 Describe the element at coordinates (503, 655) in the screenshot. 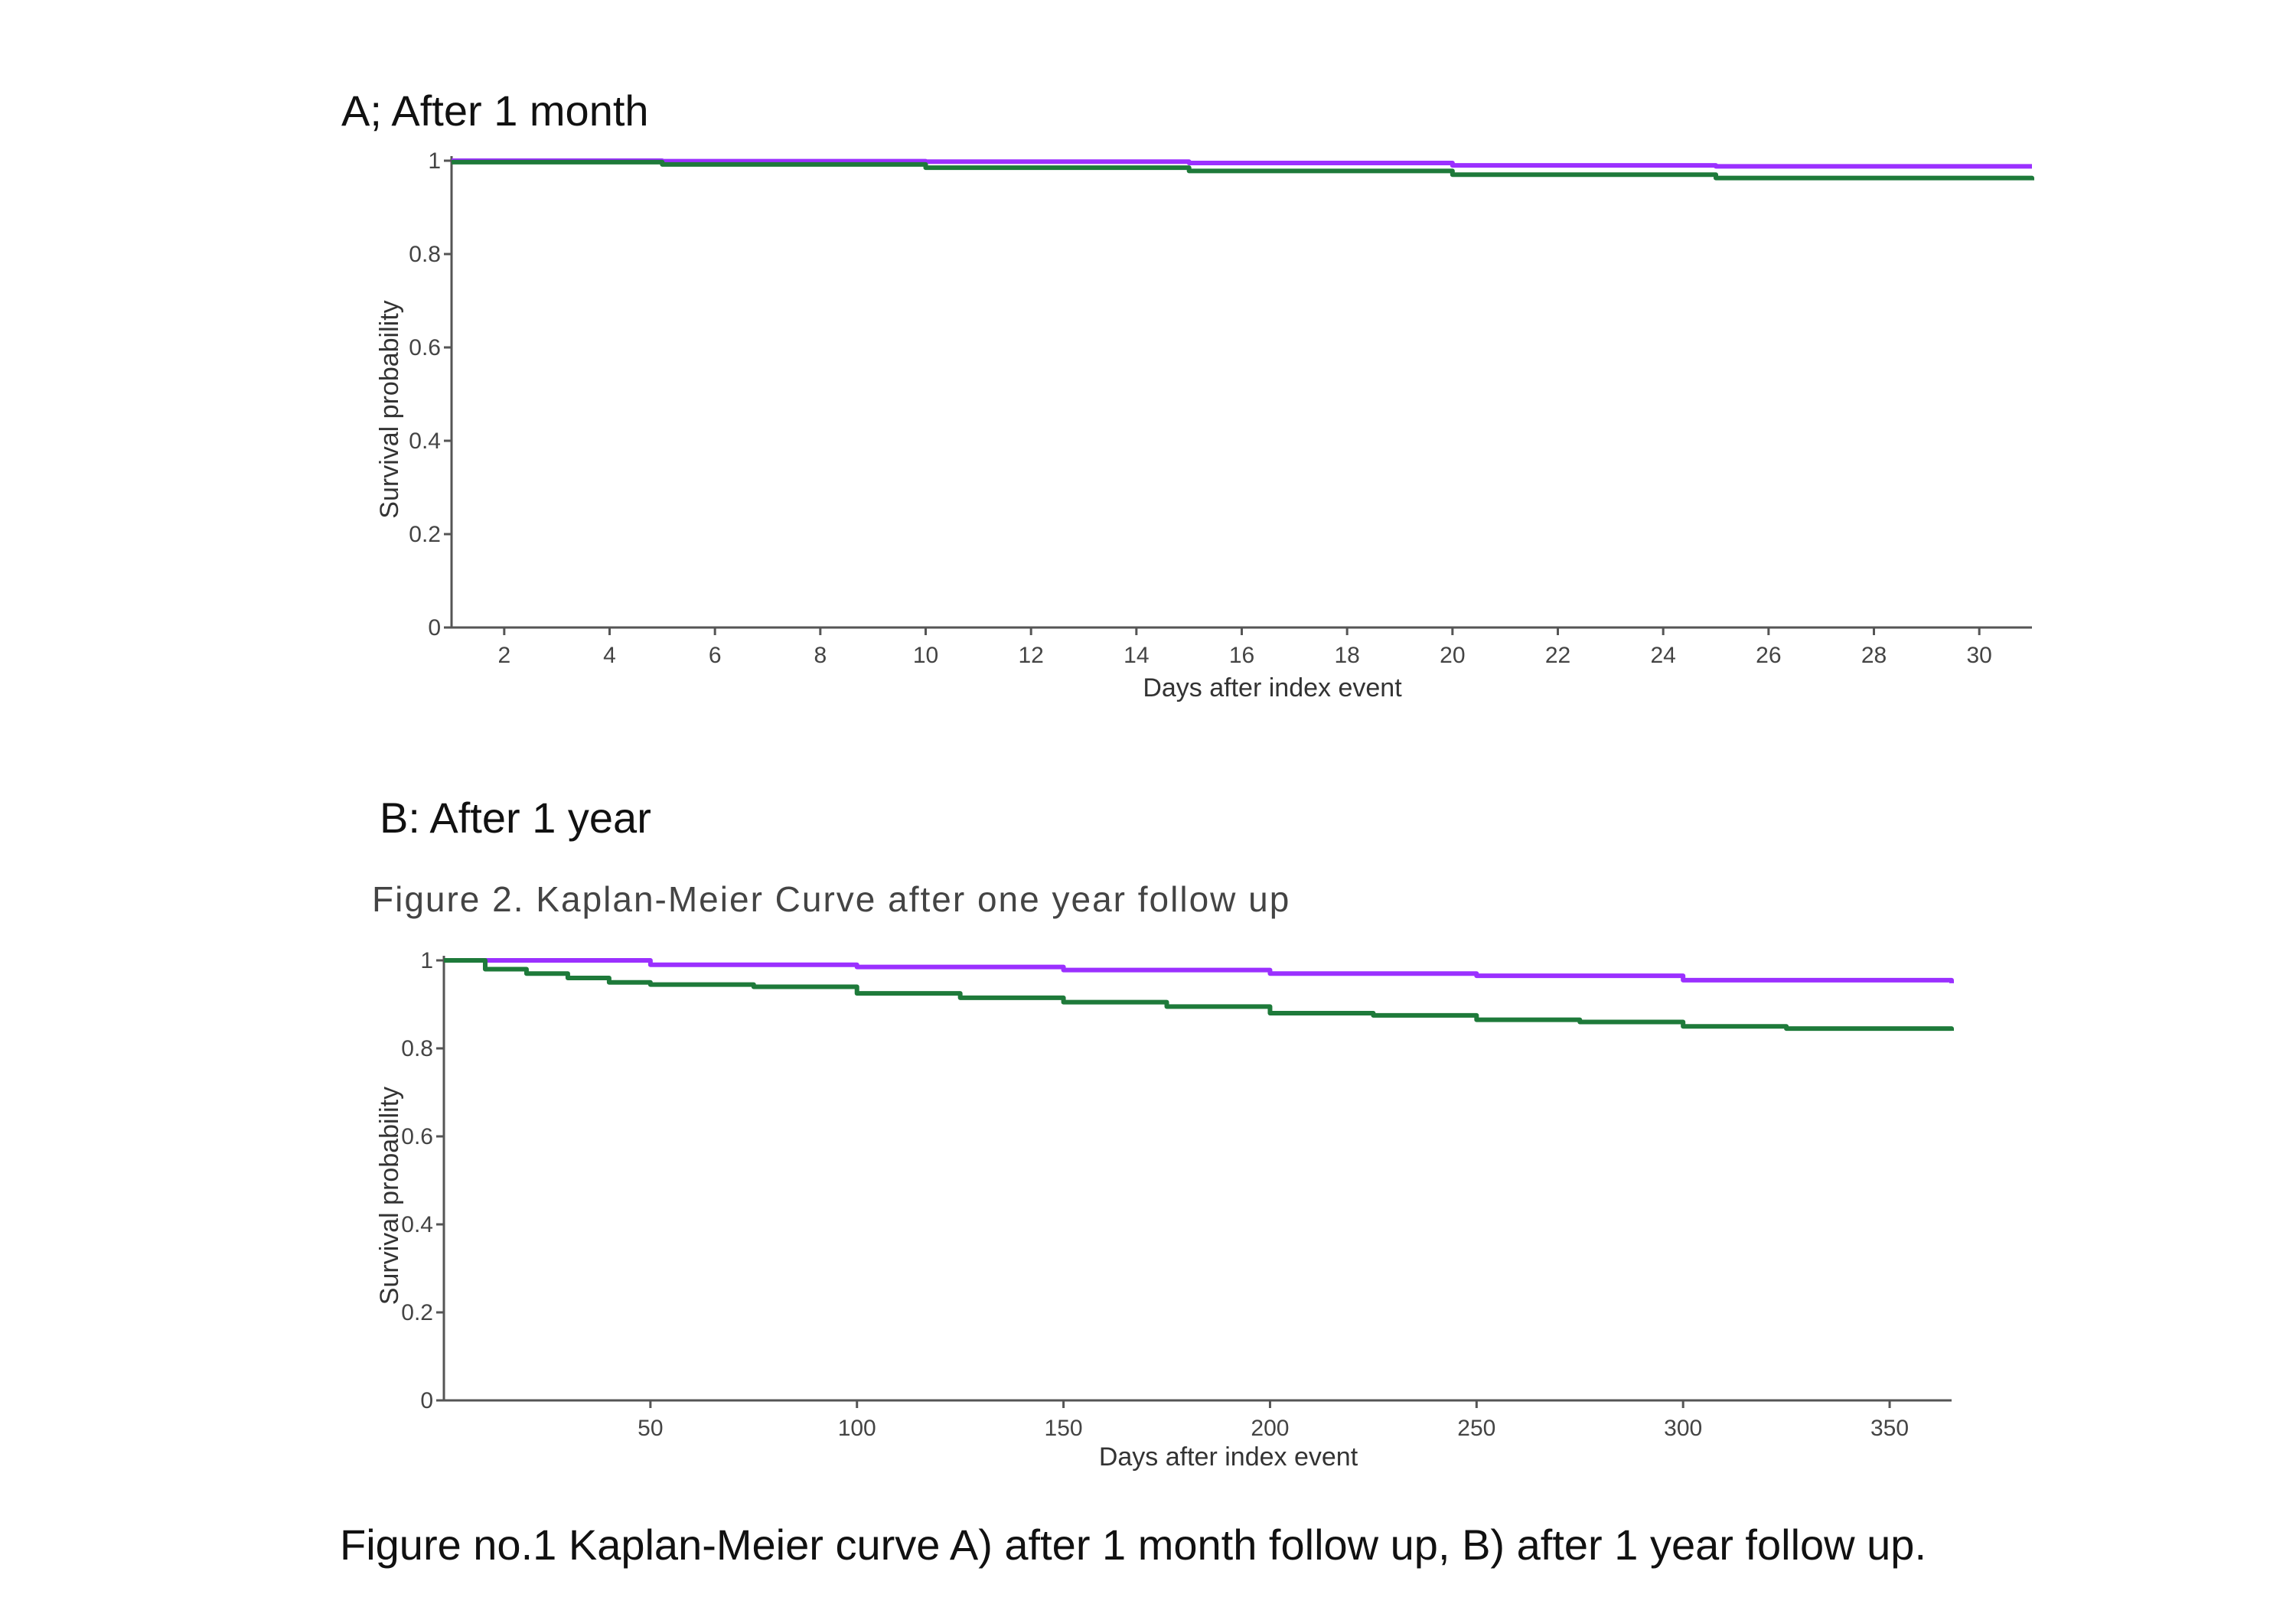

I see `charta-x-tick-label: 2` at that location.